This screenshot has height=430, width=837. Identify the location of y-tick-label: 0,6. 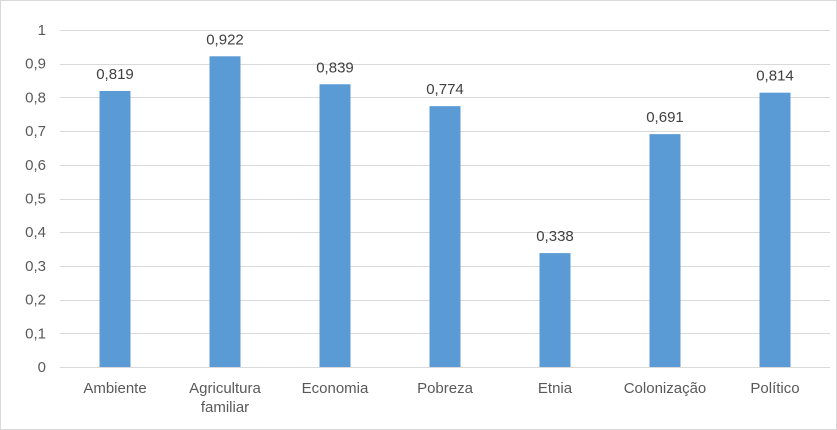
(35, 165).